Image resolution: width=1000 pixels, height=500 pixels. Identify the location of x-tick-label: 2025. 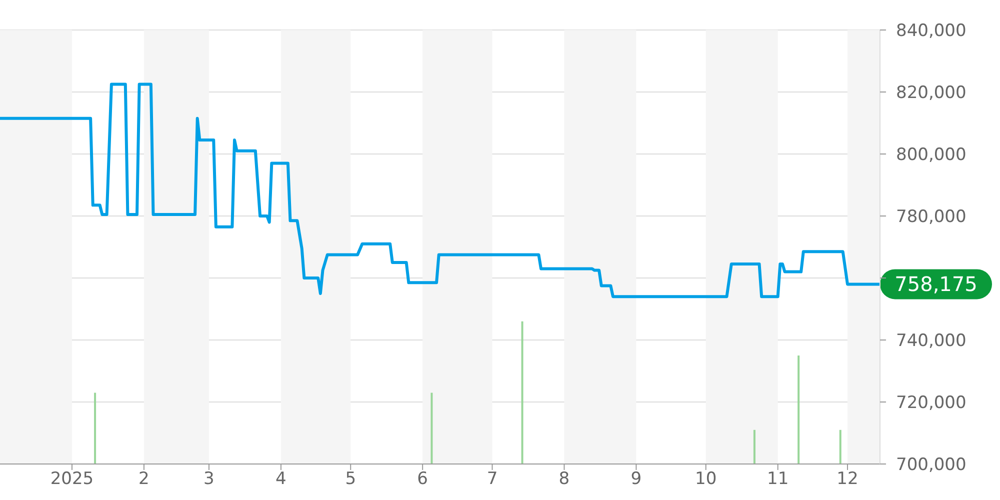
(72, 479).